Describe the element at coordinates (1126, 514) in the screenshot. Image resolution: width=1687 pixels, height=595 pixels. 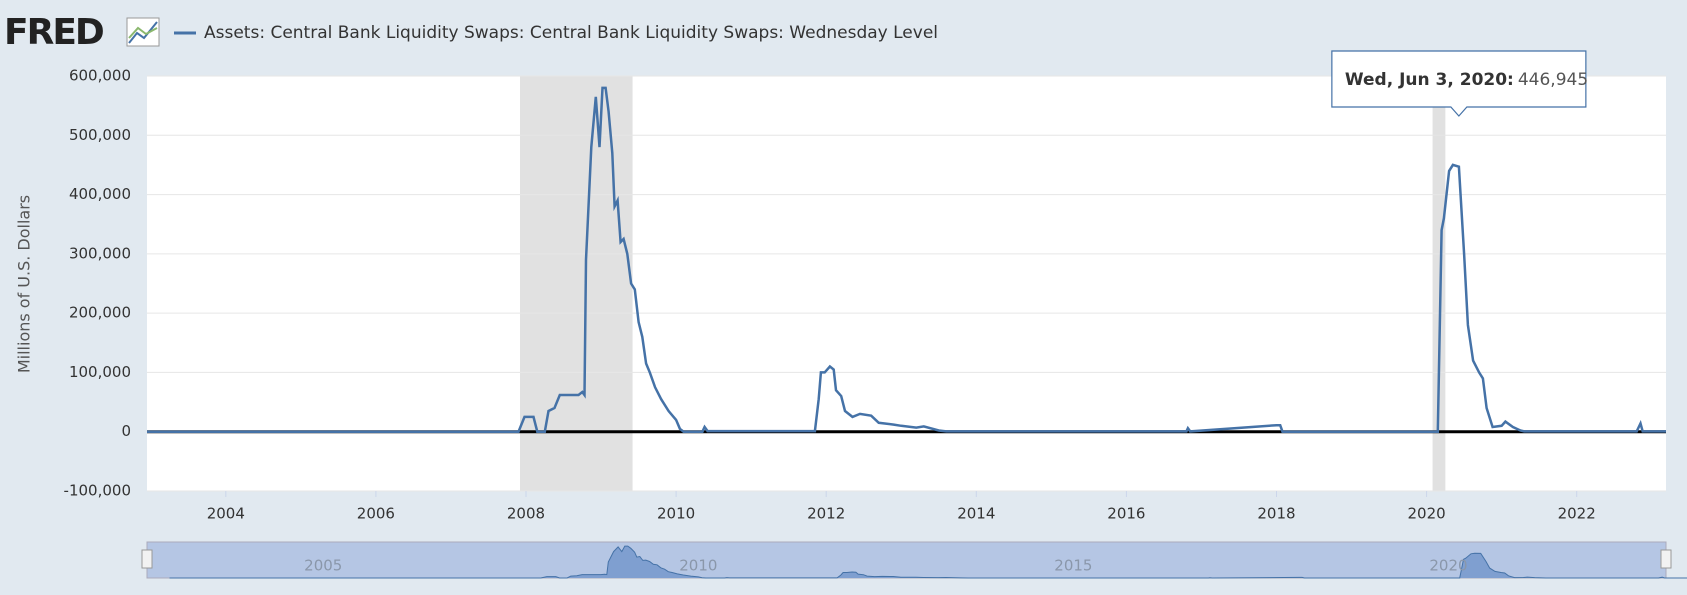
I see `x-tick-label: 2016` at that location.